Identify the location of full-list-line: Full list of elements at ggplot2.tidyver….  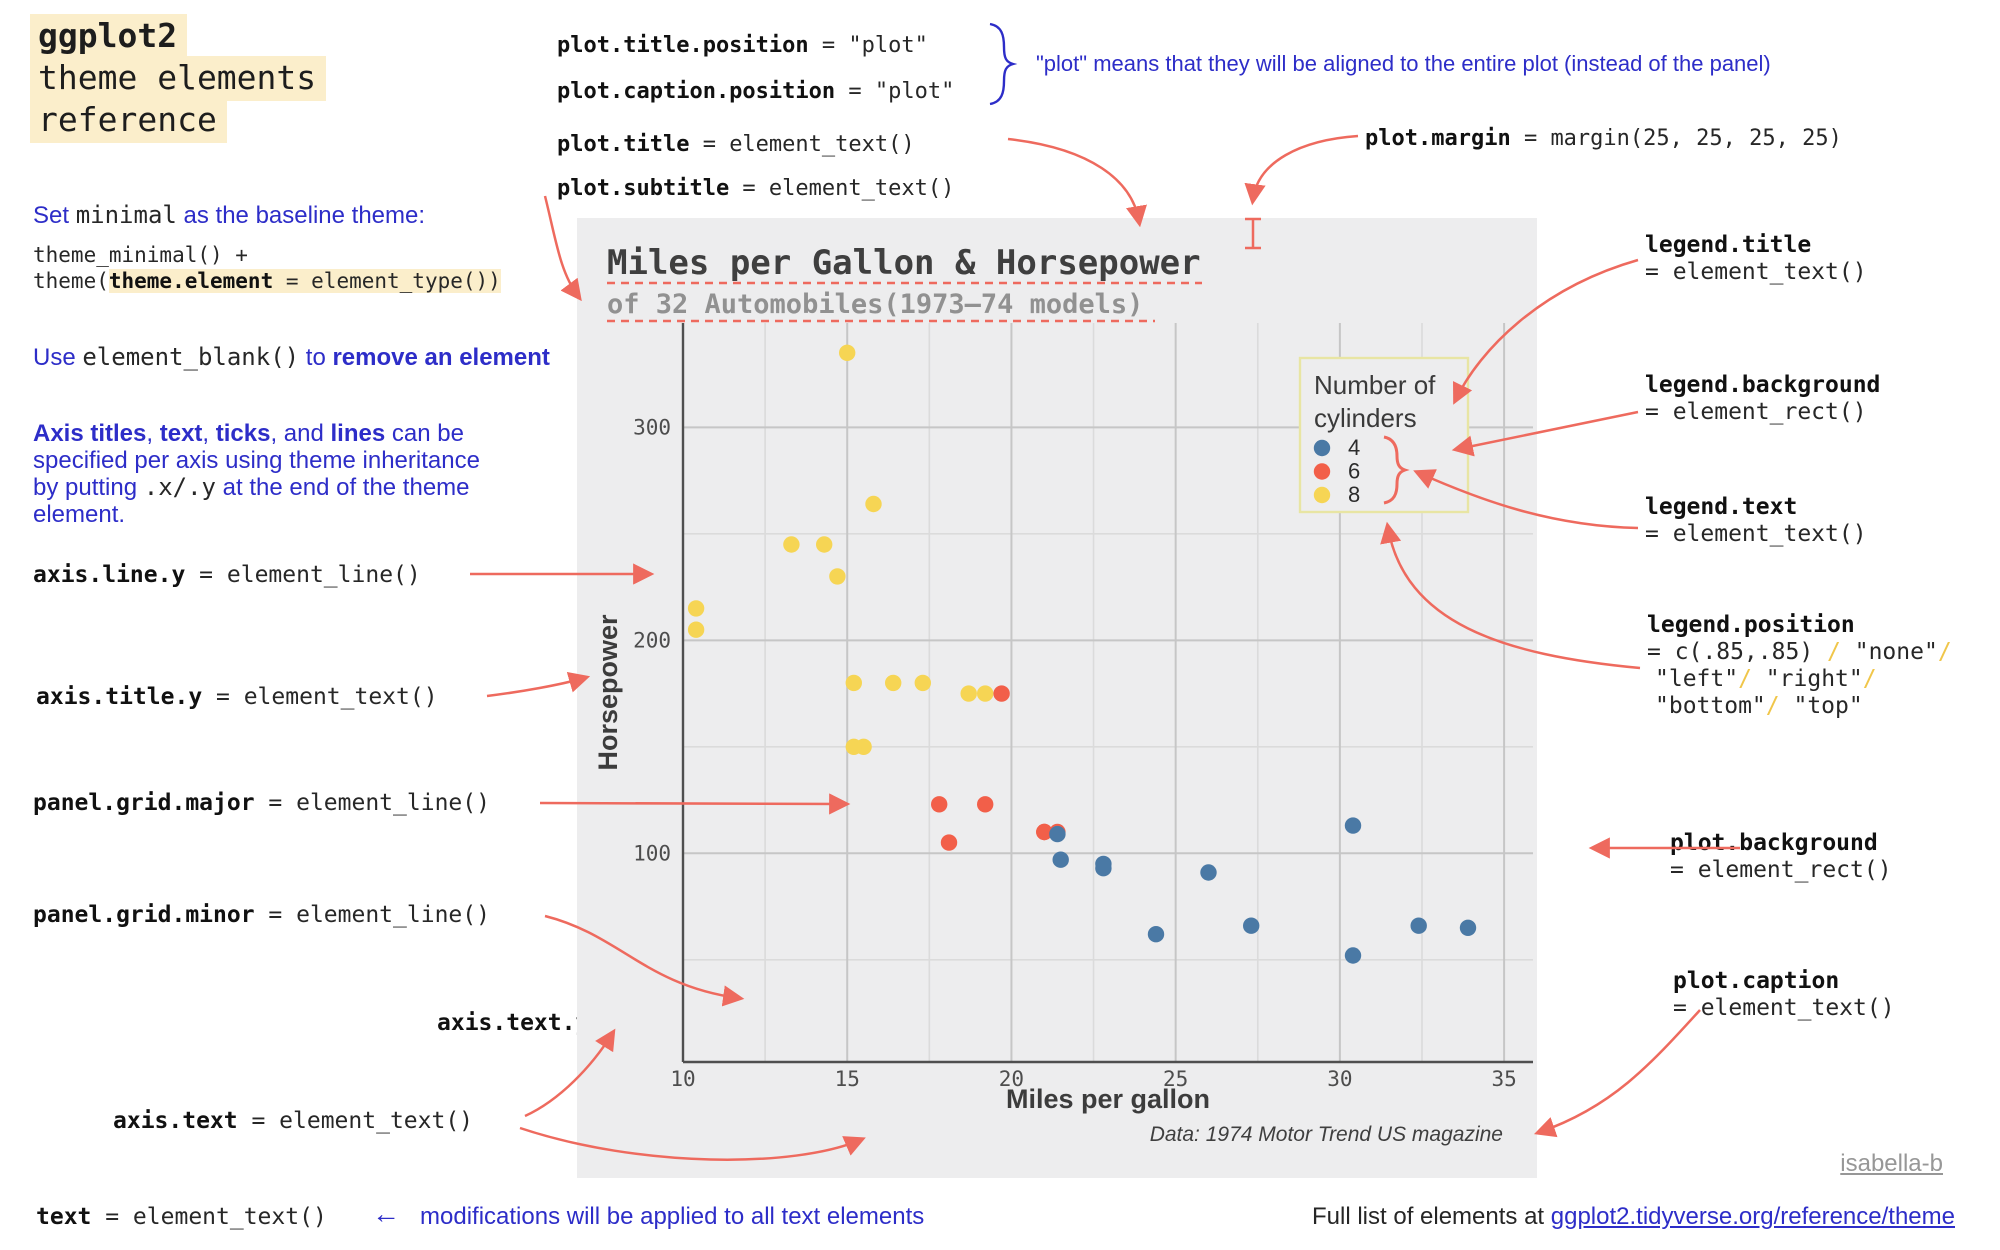
(1633, 1217).